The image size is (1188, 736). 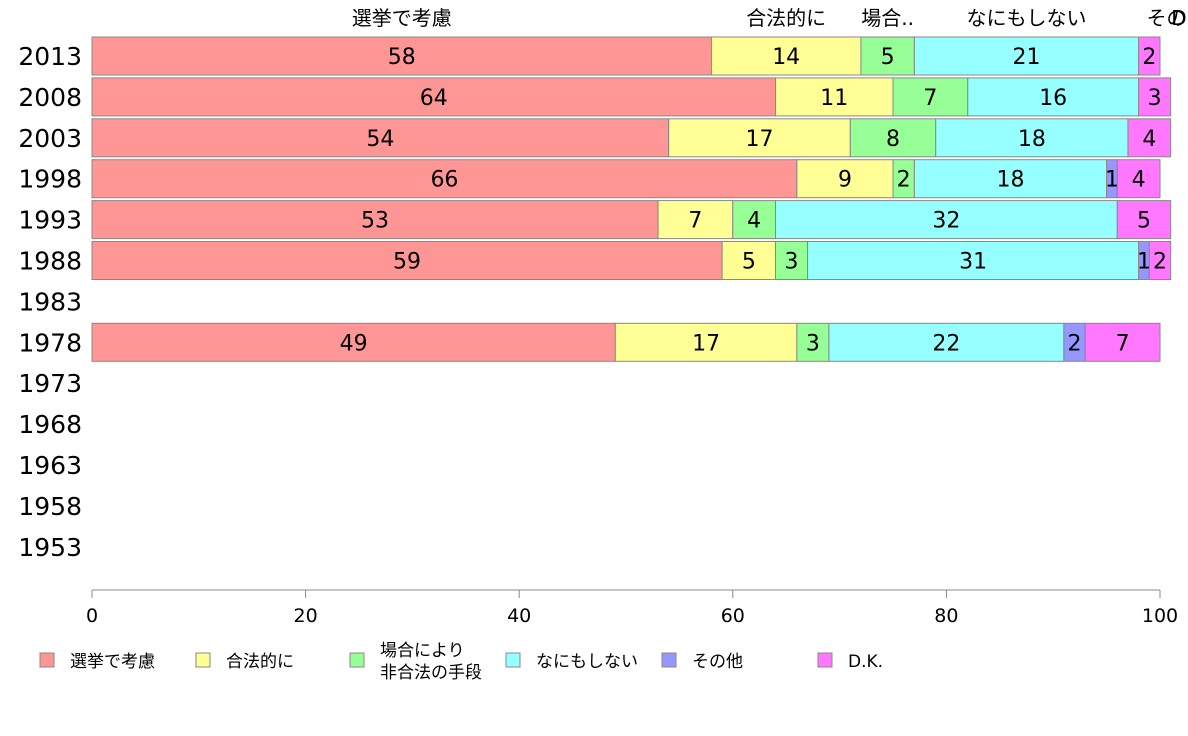 I want to click on category-label-1993: 1993, so click(x=50, y=220).